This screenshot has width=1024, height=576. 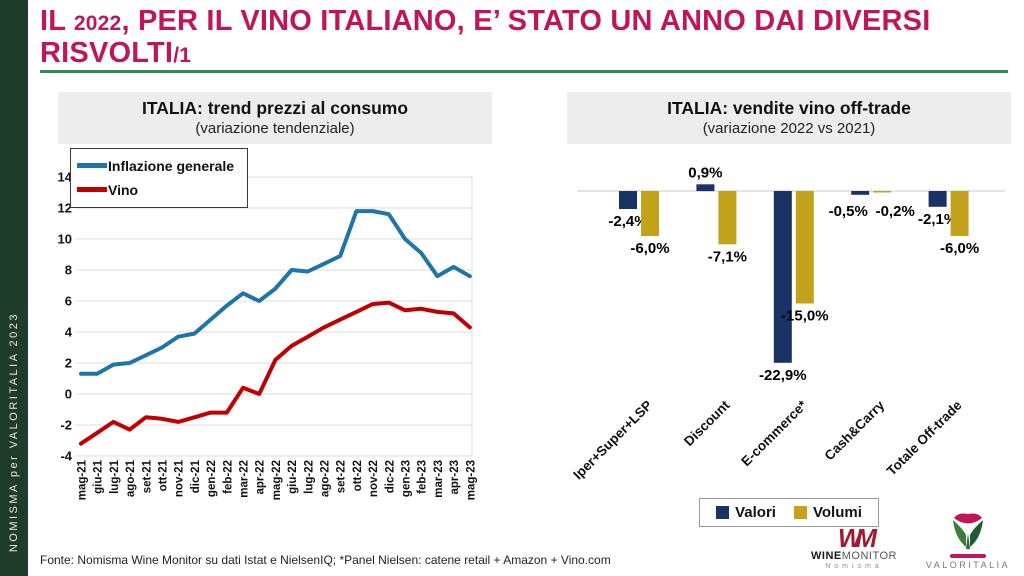 I want to click on svg-text: 4, so click(x=69, y=331).